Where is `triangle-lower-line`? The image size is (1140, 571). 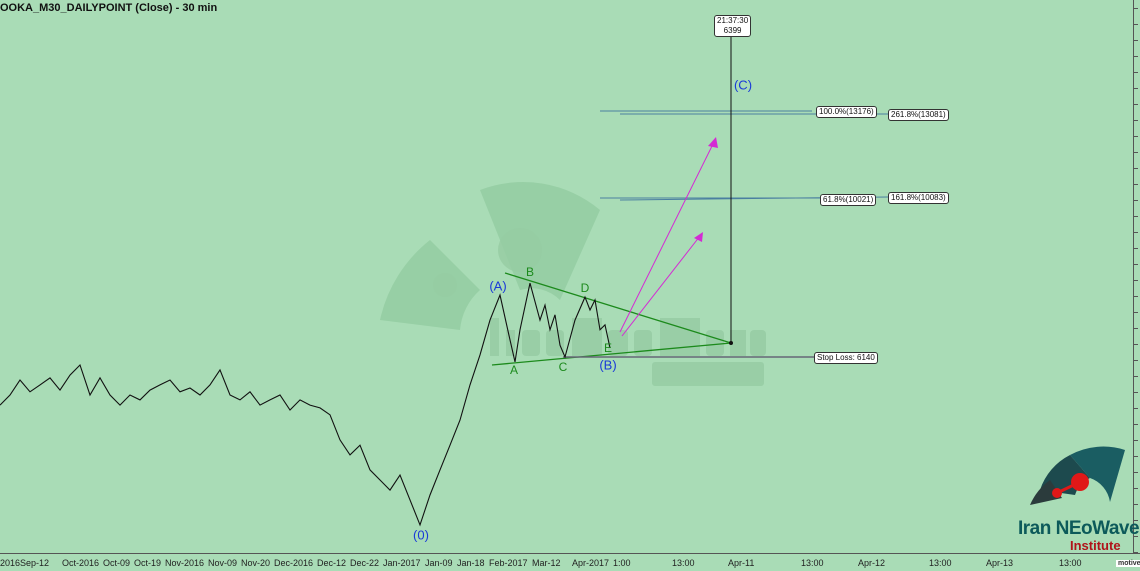
triangle-lower-line is located at coordinates (611, 354).